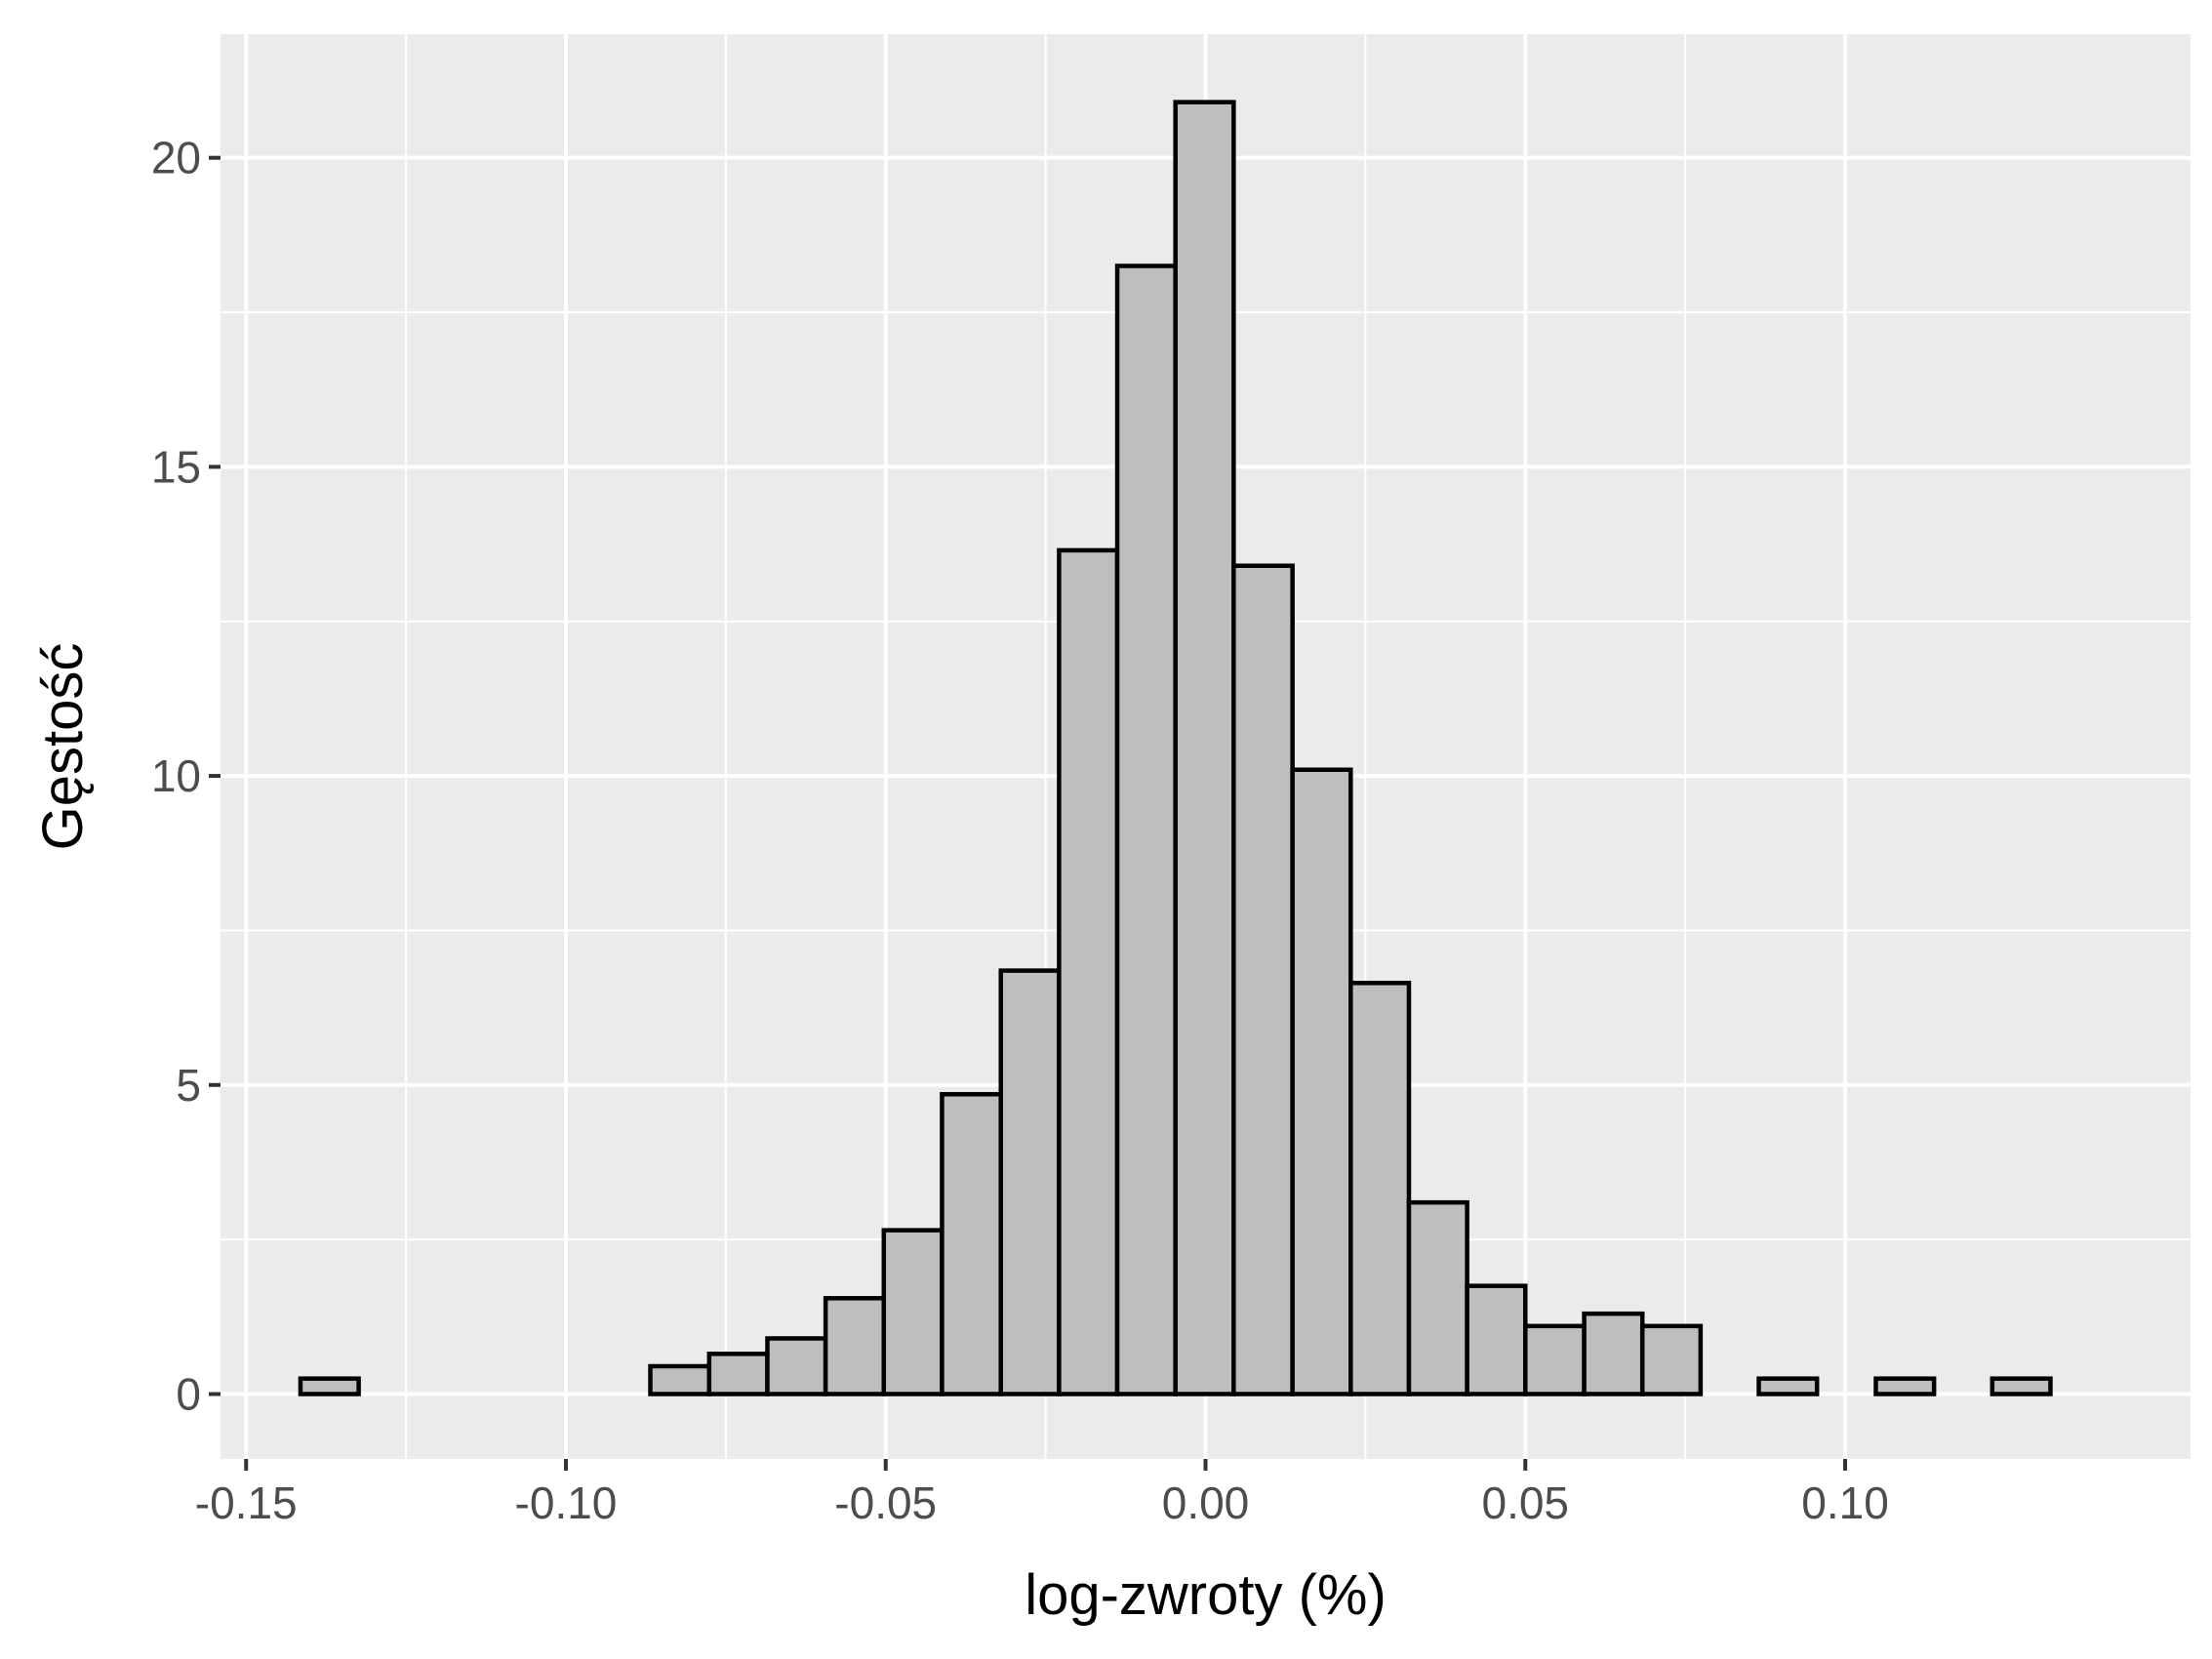 The width and height of the screenshot is (2212, 1659). What do you see at coordinates (1206, 1502) in the screenshot?
I see `x-tick-label: 0.00` at bounding box center [1206, 1502].